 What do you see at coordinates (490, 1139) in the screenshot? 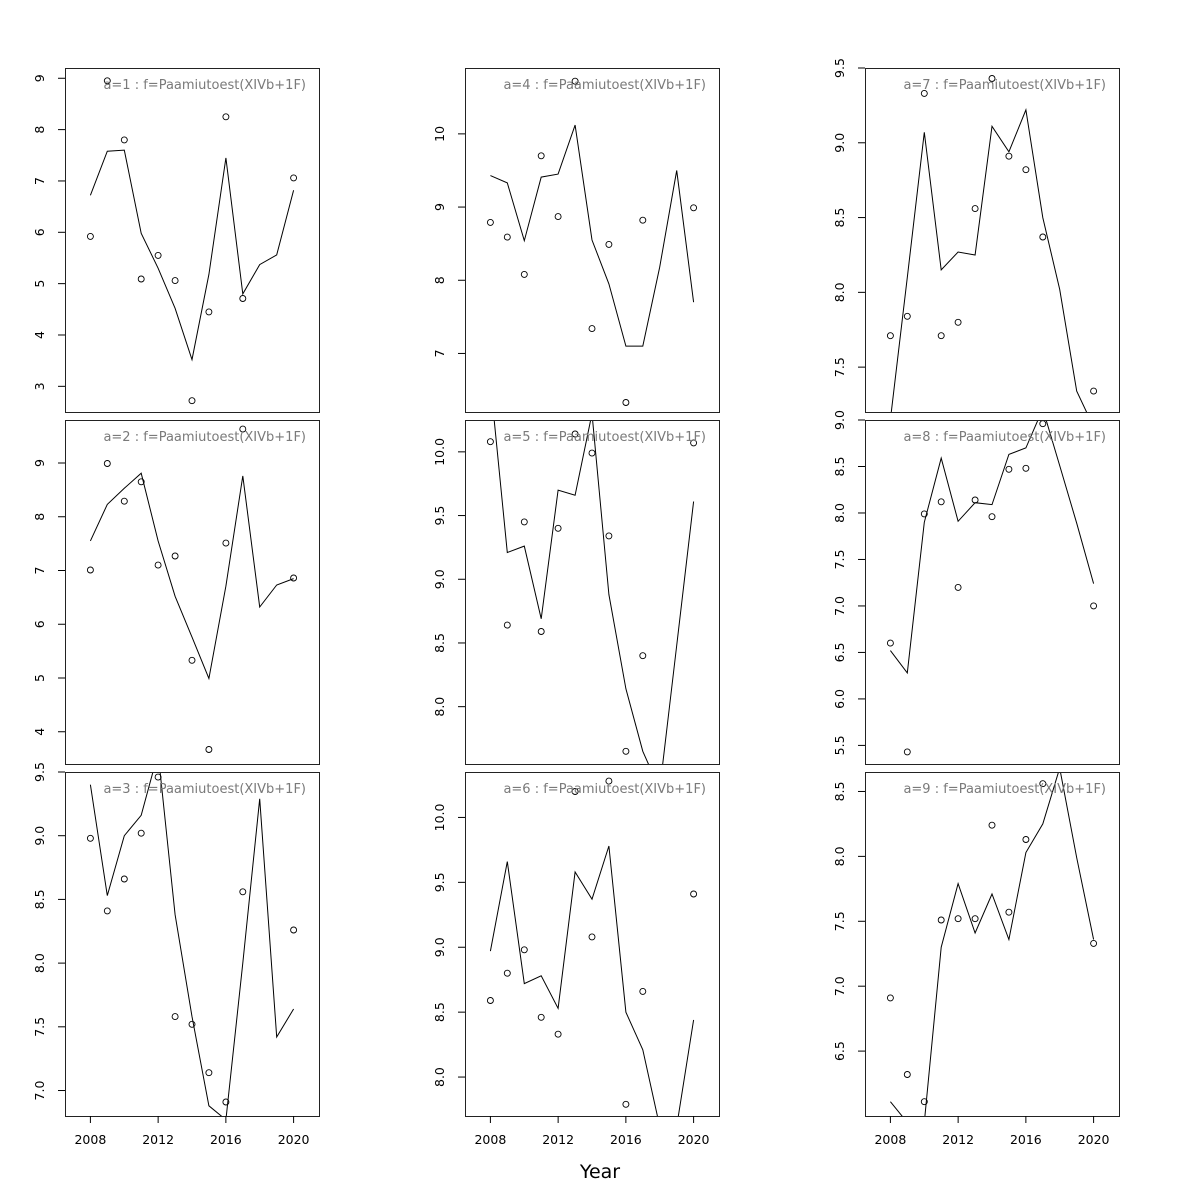
I see `x-tick-label: 2008` at bounding box center [490, 1139].